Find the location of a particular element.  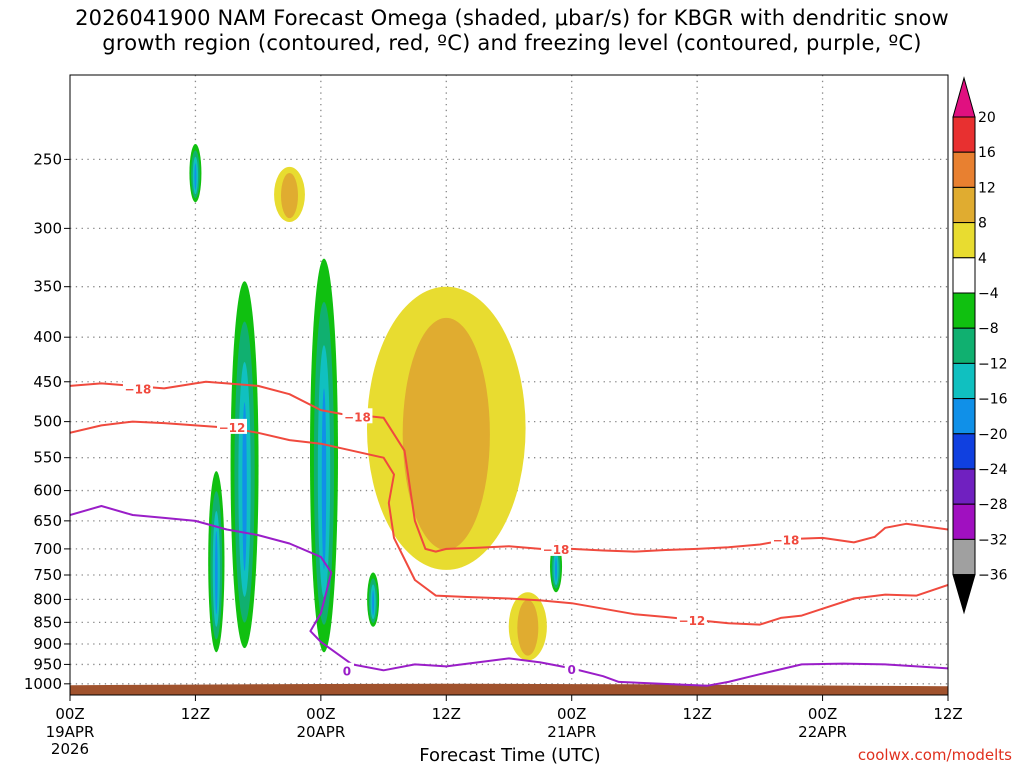

colorbar-label: 4 is located at coordinates (982, 259).